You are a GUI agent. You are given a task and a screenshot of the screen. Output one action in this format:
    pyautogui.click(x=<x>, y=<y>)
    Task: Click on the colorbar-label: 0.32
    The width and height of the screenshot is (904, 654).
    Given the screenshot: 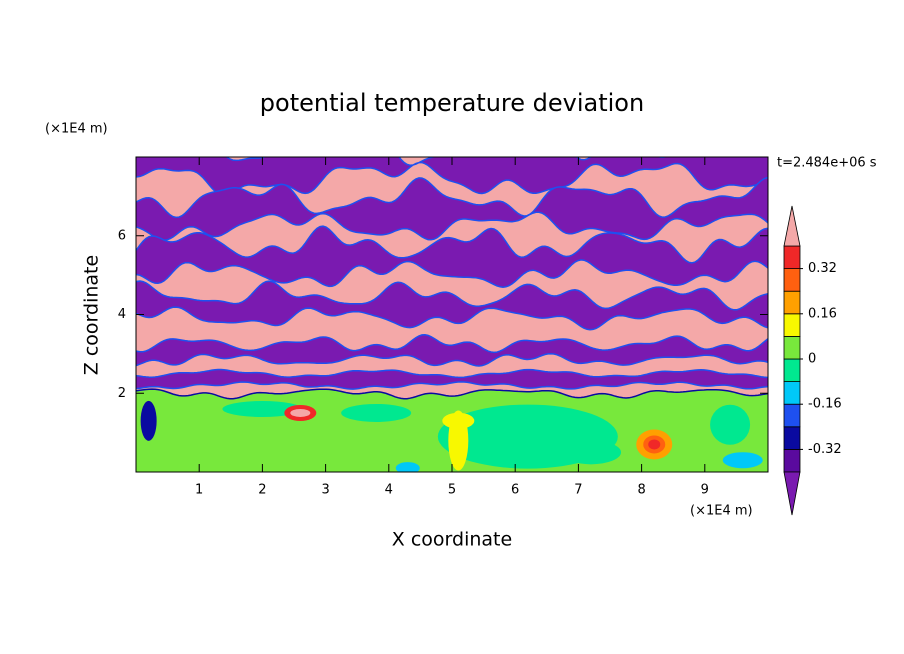 What is the action you would take?
    pyautogui.click(x=822, y=268)
    